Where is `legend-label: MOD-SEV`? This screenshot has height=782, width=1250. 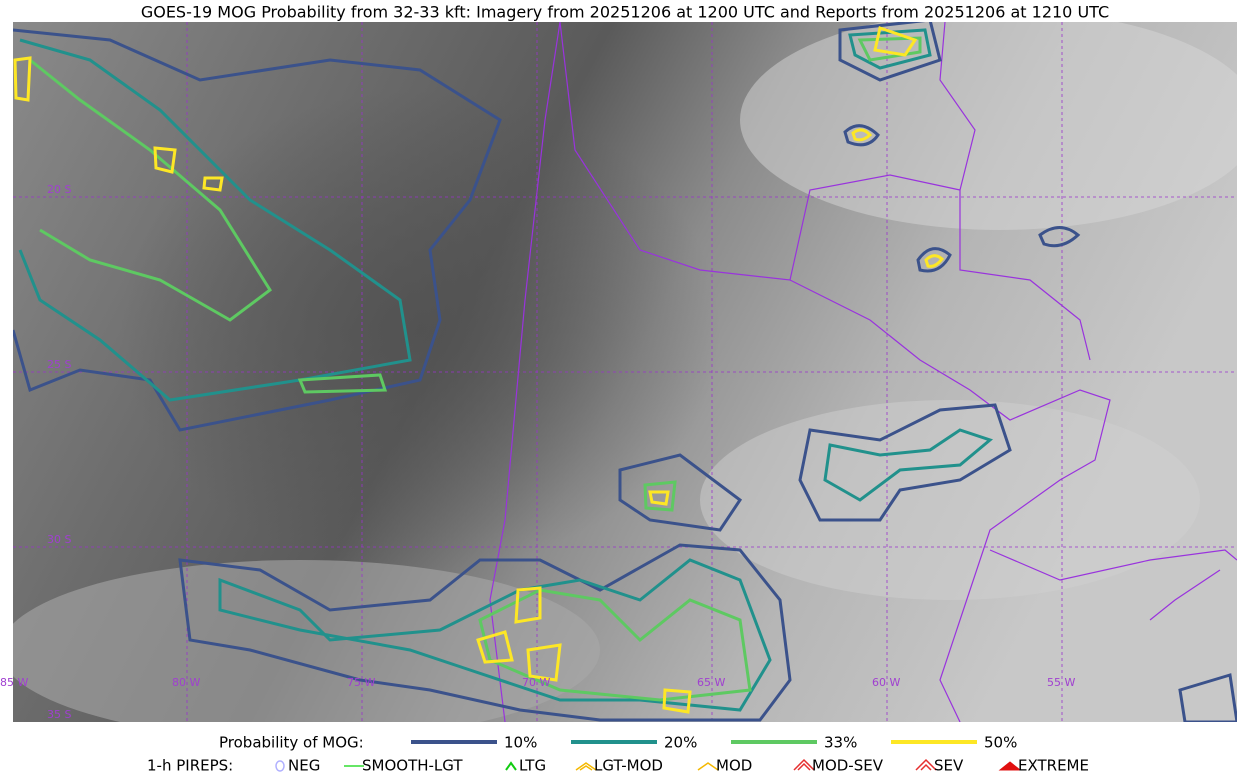 legend-label: MOD-SEV is located at coordinates (848, 766).